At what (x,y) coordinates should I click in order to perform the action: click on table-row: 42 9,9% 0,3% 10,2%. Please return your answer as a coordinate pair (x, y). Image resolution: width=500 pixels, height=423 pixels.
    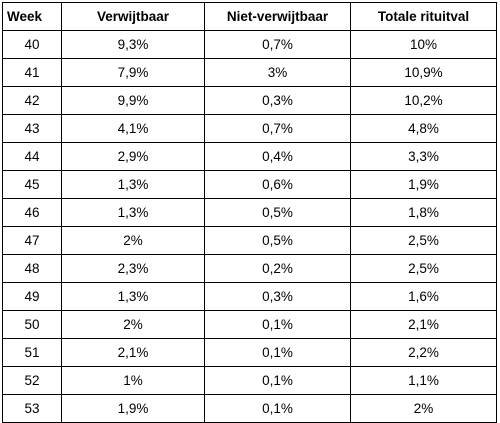
    Looking at the image, I should click on (249, 100).